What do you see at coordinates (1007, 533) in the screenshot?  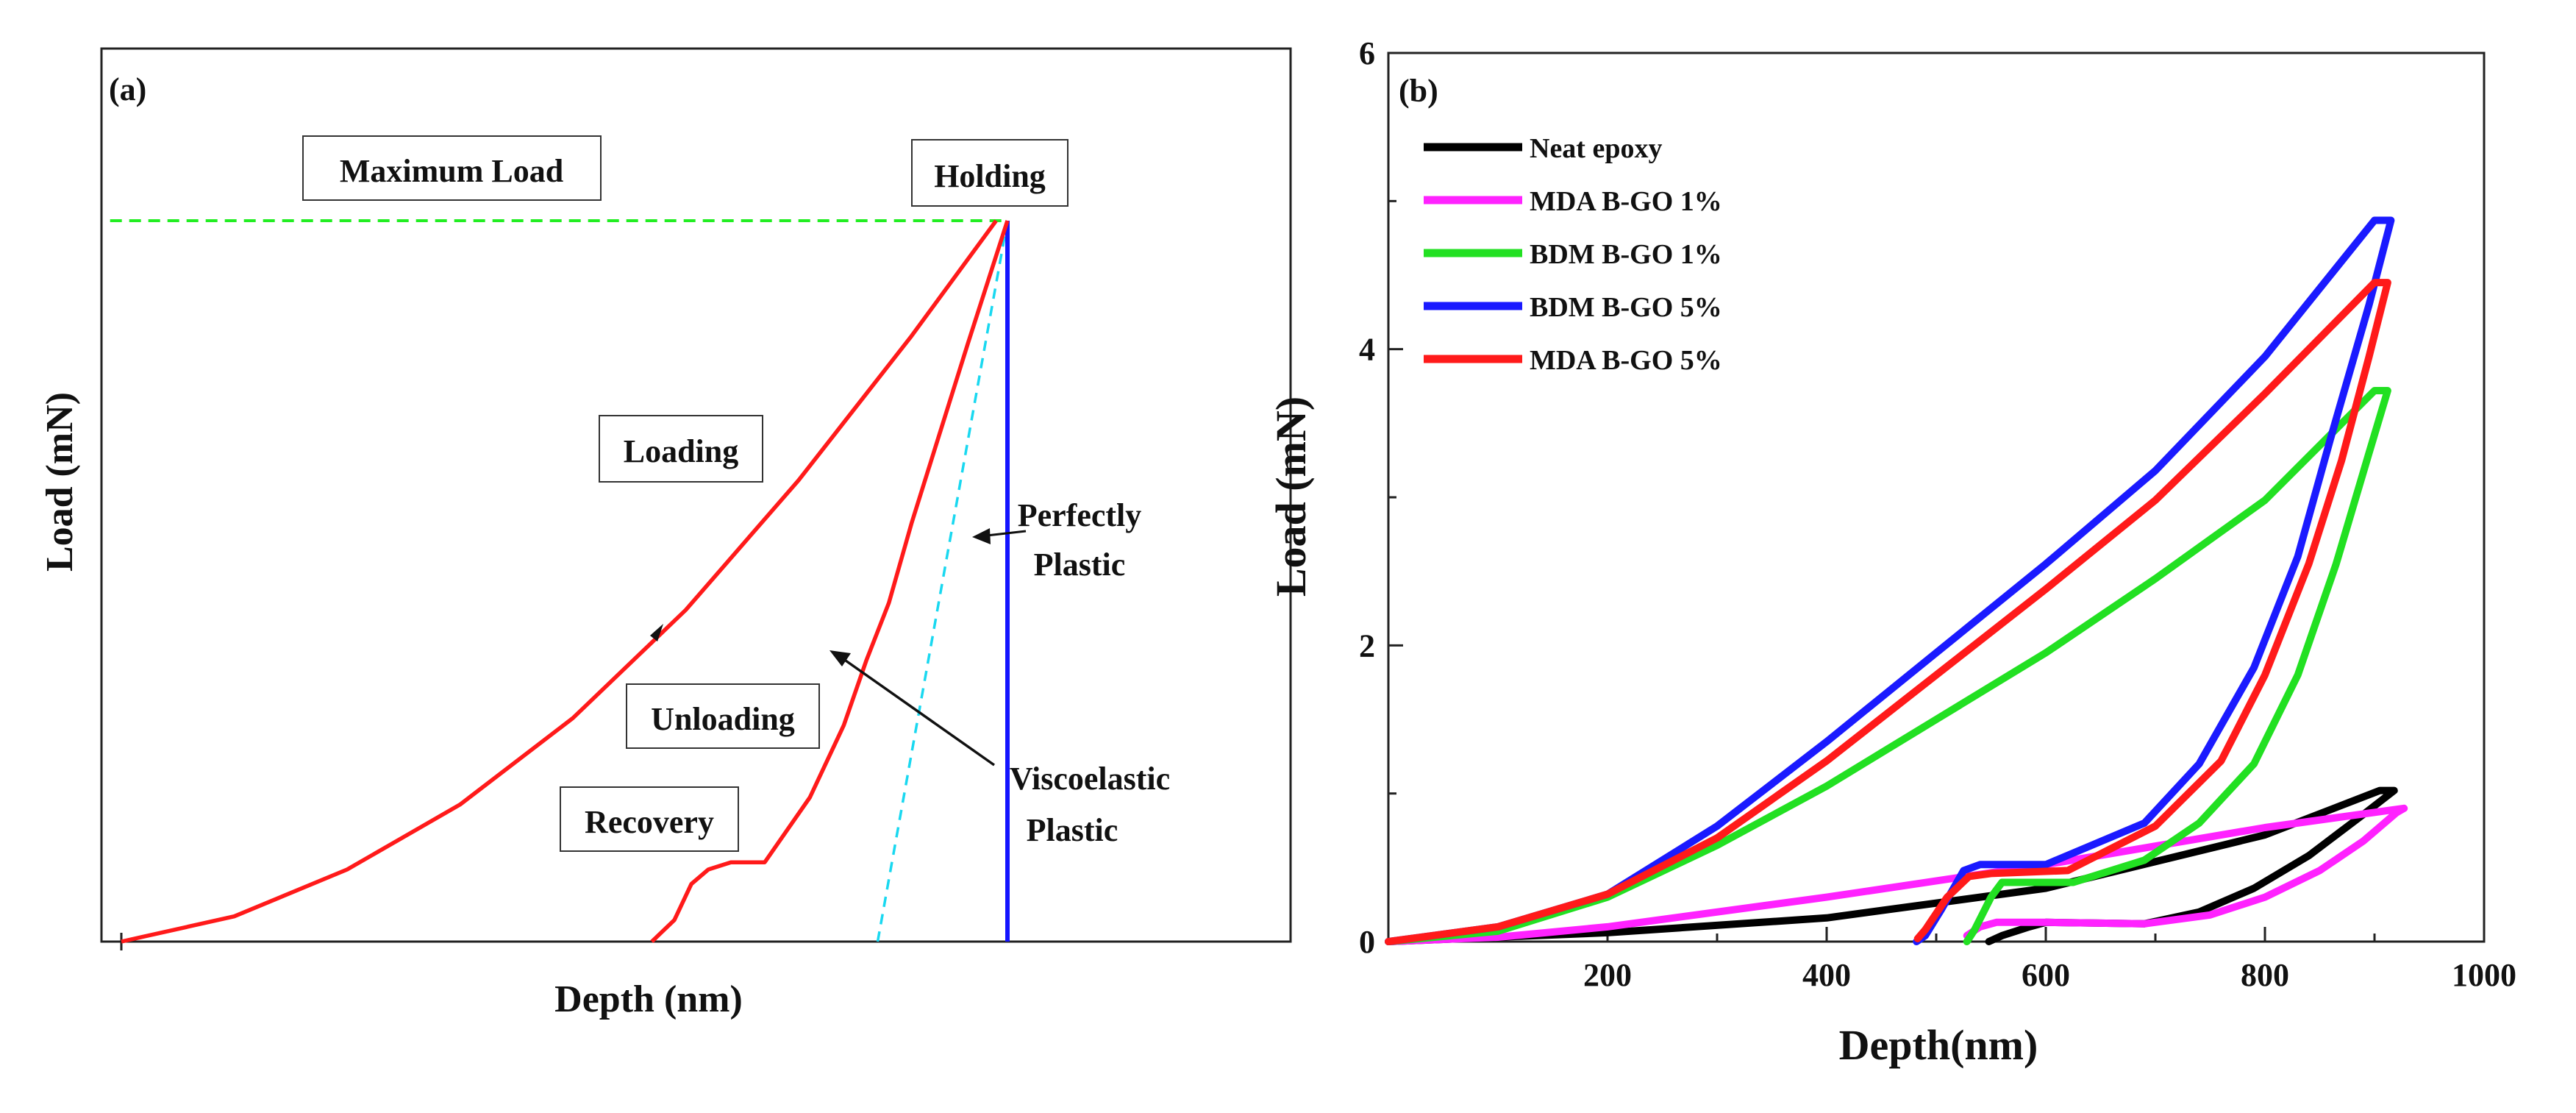 I see `perfectly-plastic-arrow-line` at bounding box center [1007, 533].